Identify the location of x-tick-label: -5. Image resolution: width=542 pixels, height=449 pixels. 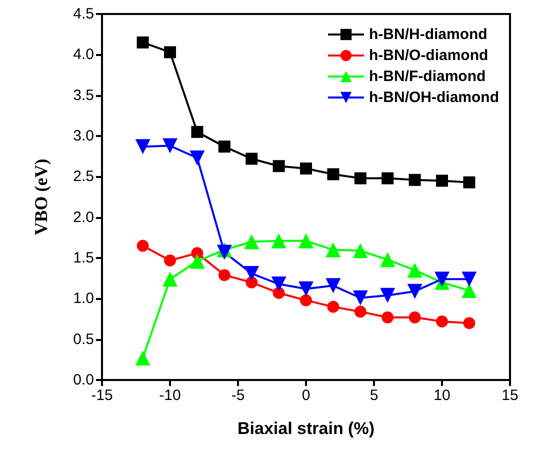
(238, 395).